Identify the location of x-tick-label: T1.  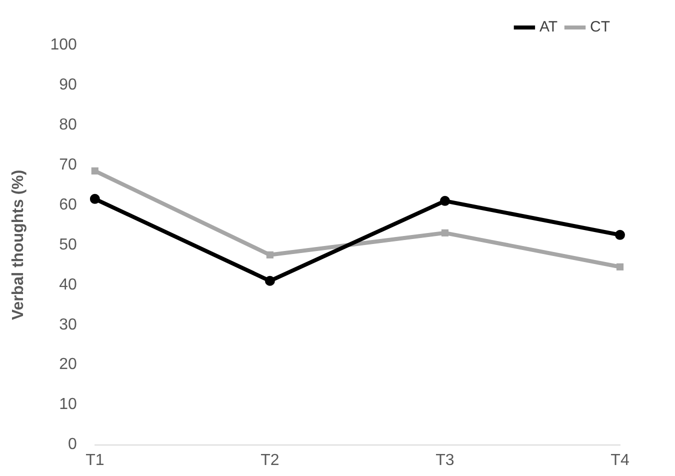
(95, 460).